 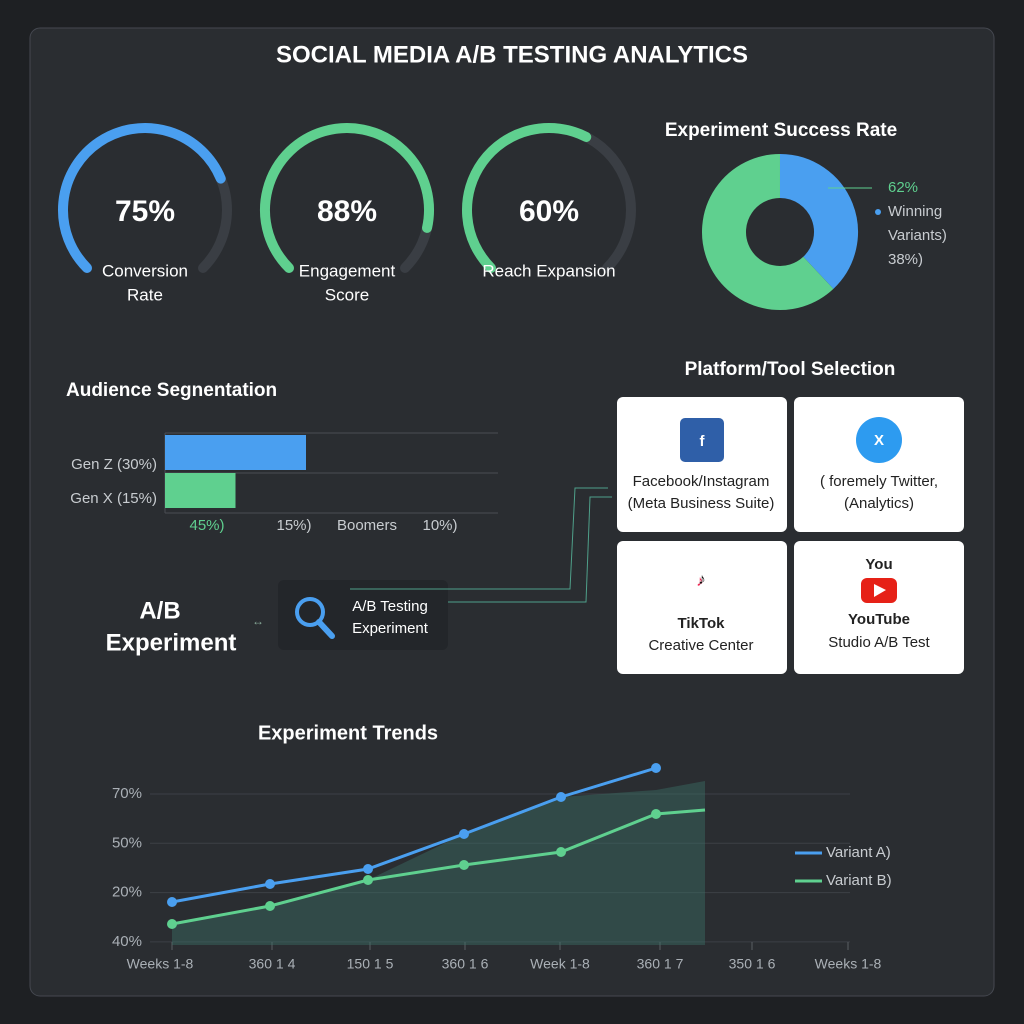 I want to click on facebook-icon: f, so click(x=703, y=441).